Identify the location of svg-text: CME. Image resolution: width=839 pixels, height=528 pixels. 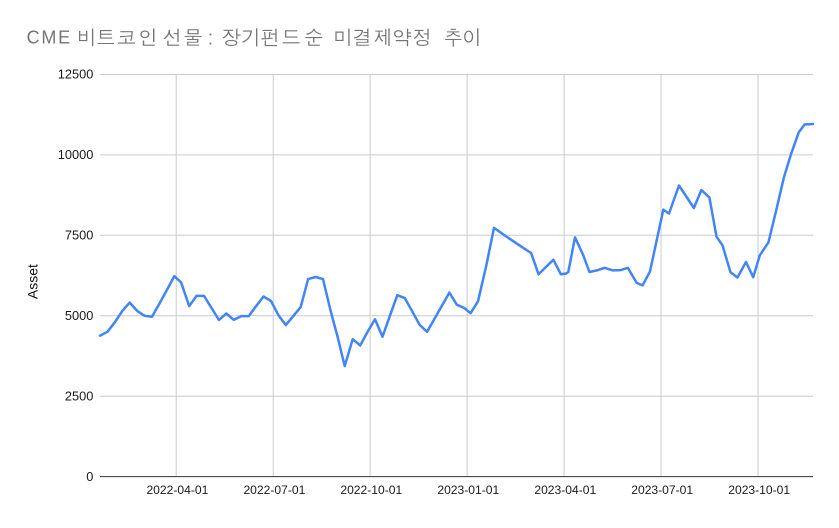
(49, 38).